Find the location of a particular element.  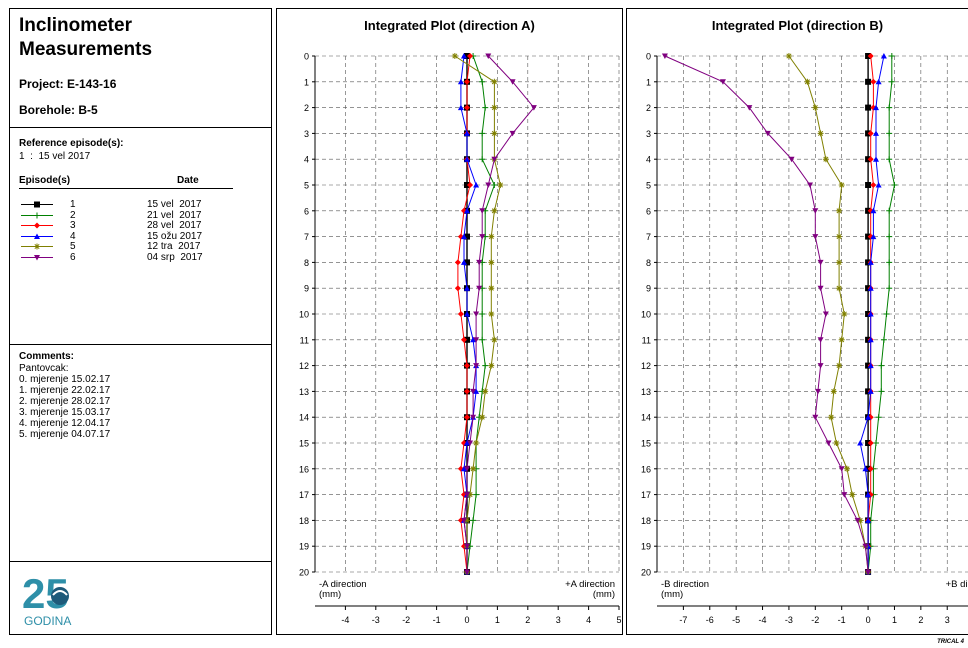

episode-number: 2 is located at coordinates (73, 215).